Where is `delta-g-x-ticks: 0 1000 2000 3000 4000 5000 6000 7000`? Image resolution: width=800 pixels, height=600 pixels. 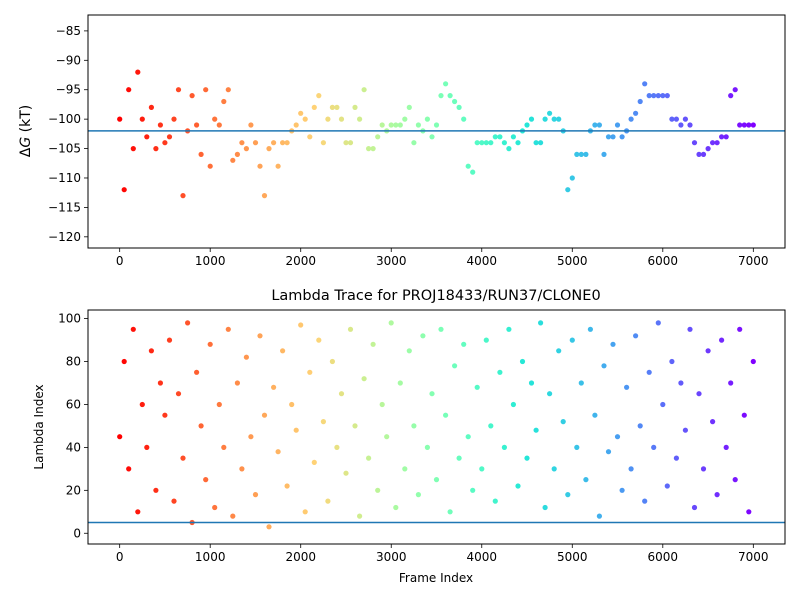
delta-g-x-ticks: 0 1000 2000 3000 4000 5000 6000 7000 is located at coordinates (442, 258).